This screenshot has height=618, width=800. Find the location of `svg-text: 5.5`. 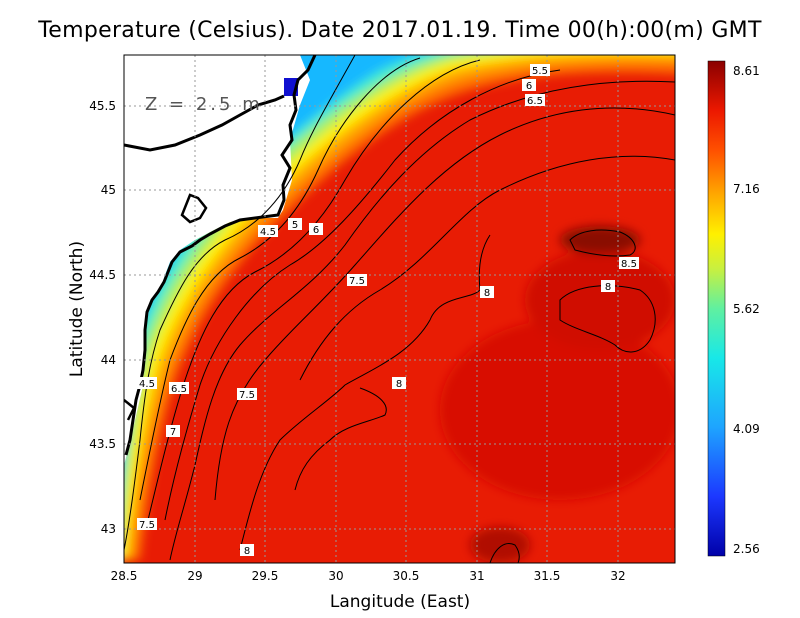

svg-text: 5.5 is located at coordinates (540, 71).